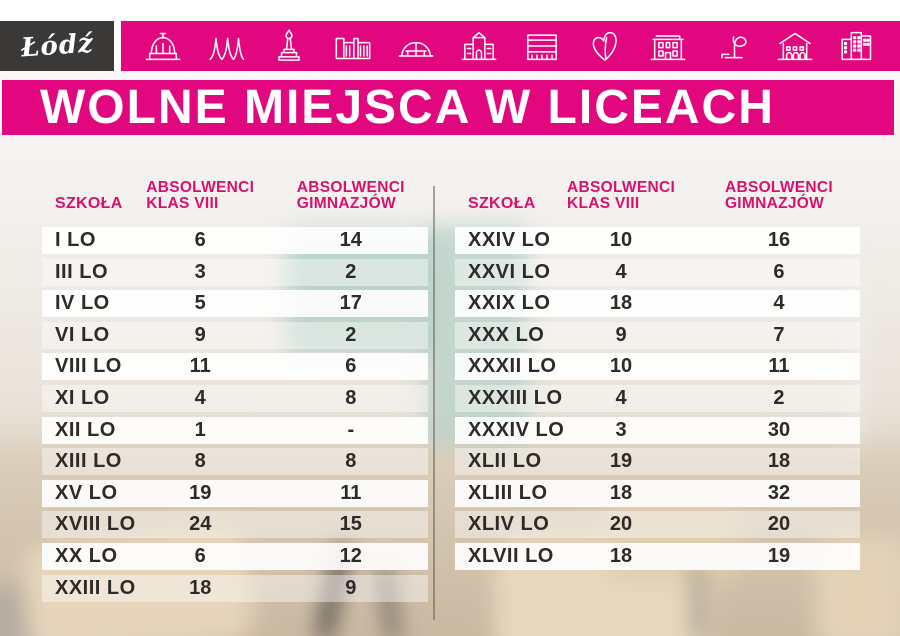 This screenshot has width=900, height=636. Describe the element at coordinates (82, 303) in the screenshot. I see `school-cell: IV LO` at that location.